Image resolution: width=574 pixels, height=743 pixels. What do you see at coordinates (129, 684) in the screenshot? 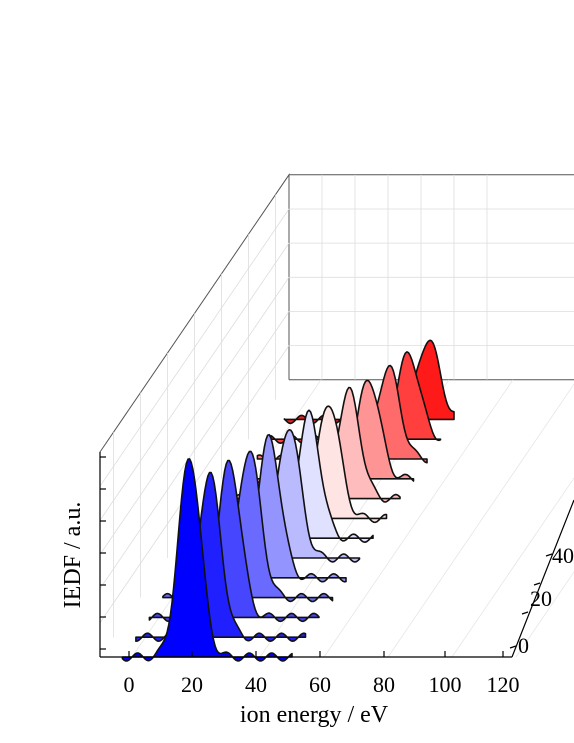
I see `x-tick-label: 0` at bounding box center [129, 684].